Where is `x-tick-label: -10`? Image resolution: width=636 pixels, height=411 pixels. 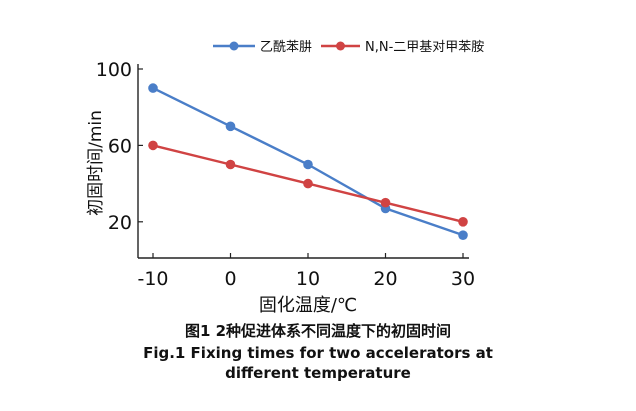
x-tick-label: -10 is located at coordinates (152, 279).